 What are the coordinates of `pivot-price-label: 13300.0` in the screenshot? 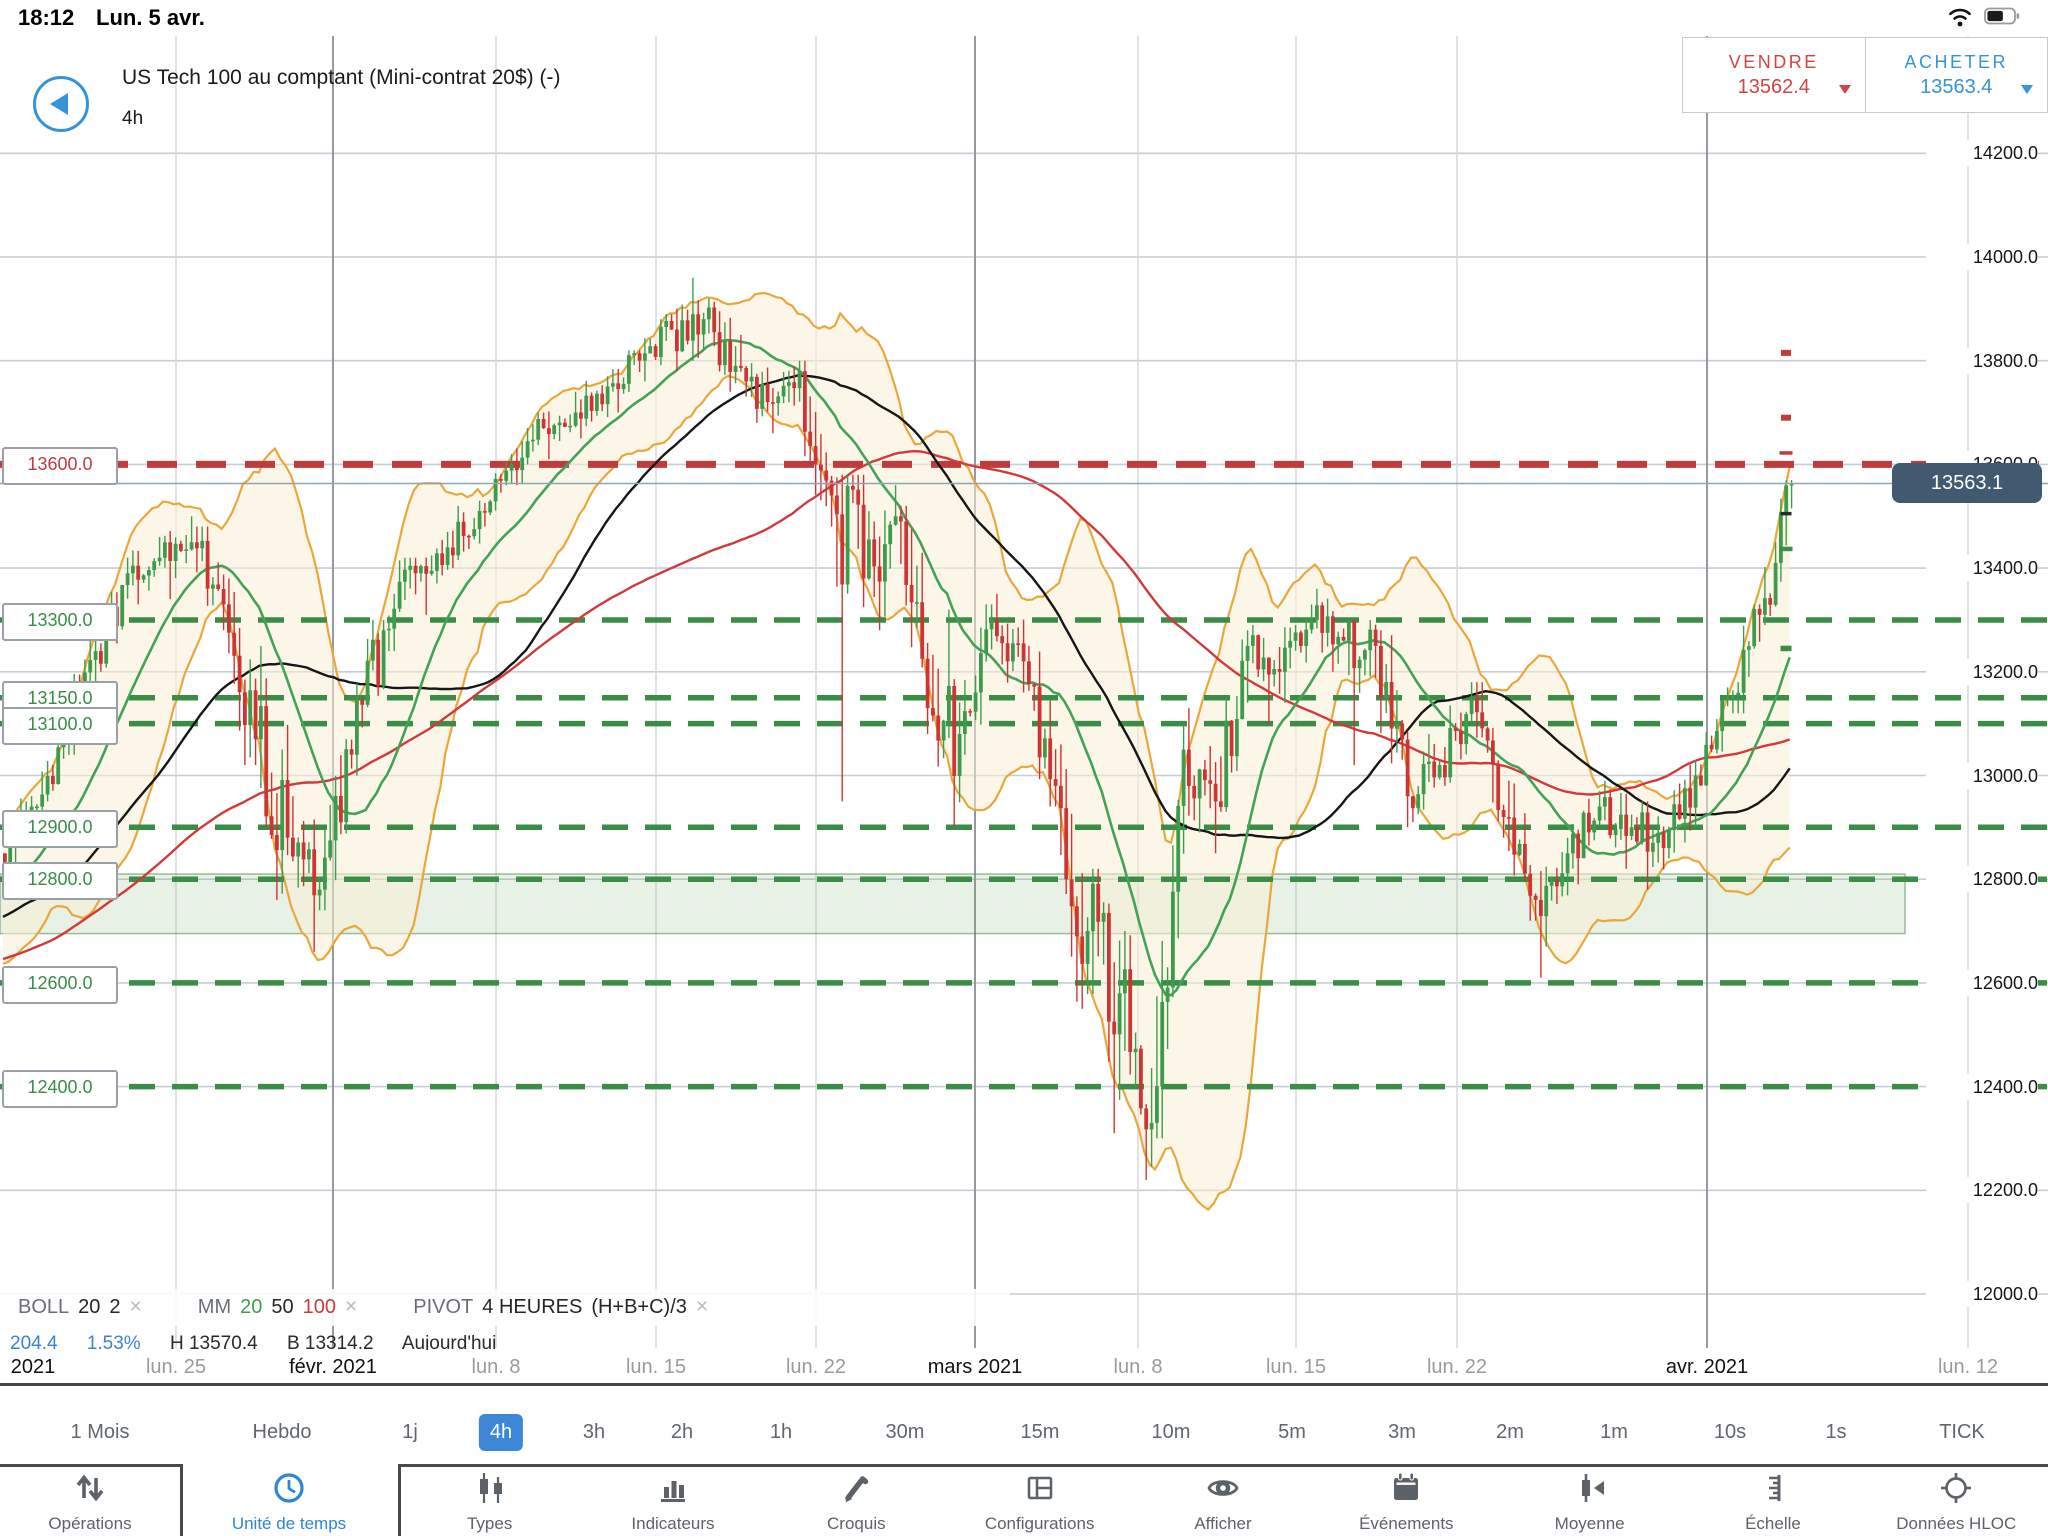 It's located at (60, 622).